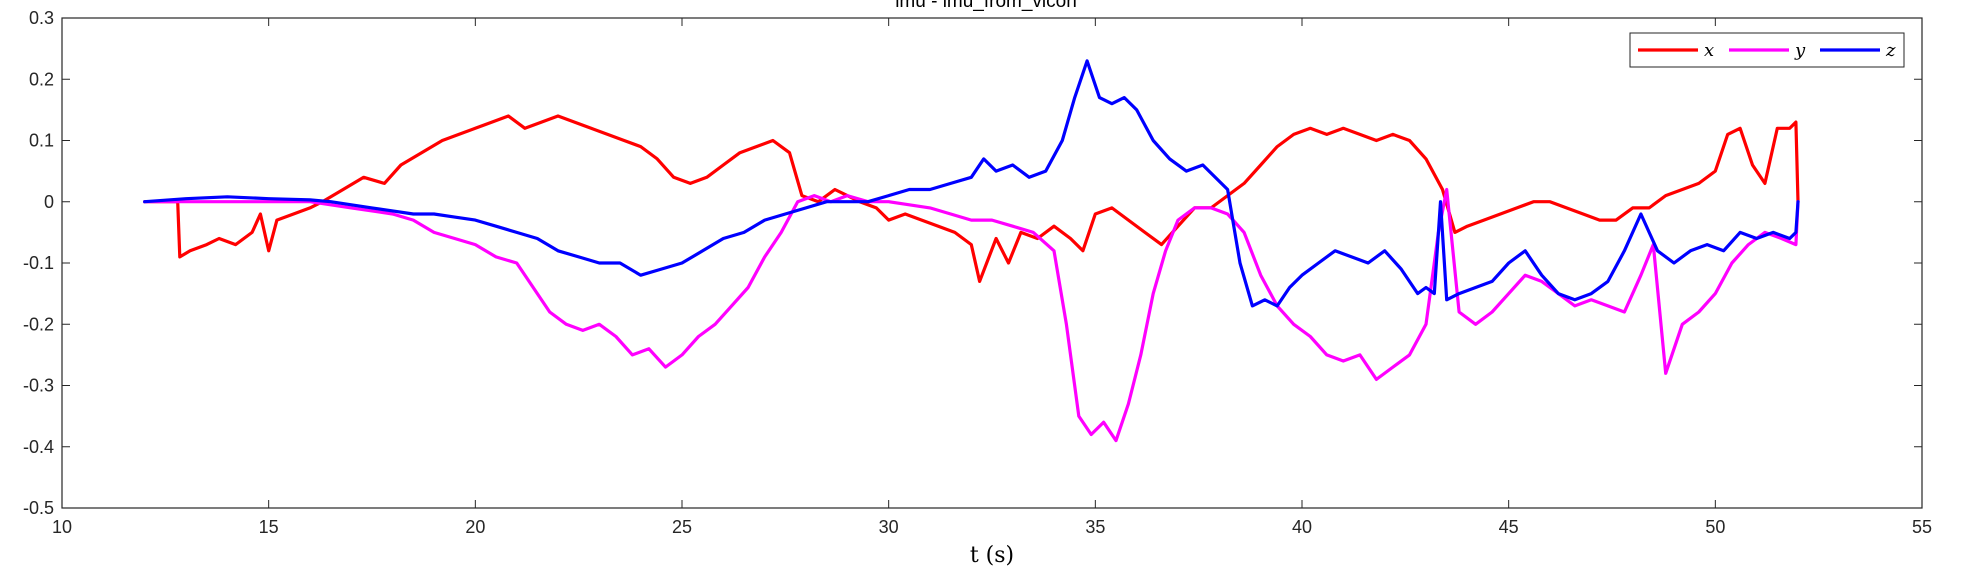 Image resolution: width=1966 pixels, height=574 pixels. I want to click on y-tick-label: -0.2, so click(38, 324).